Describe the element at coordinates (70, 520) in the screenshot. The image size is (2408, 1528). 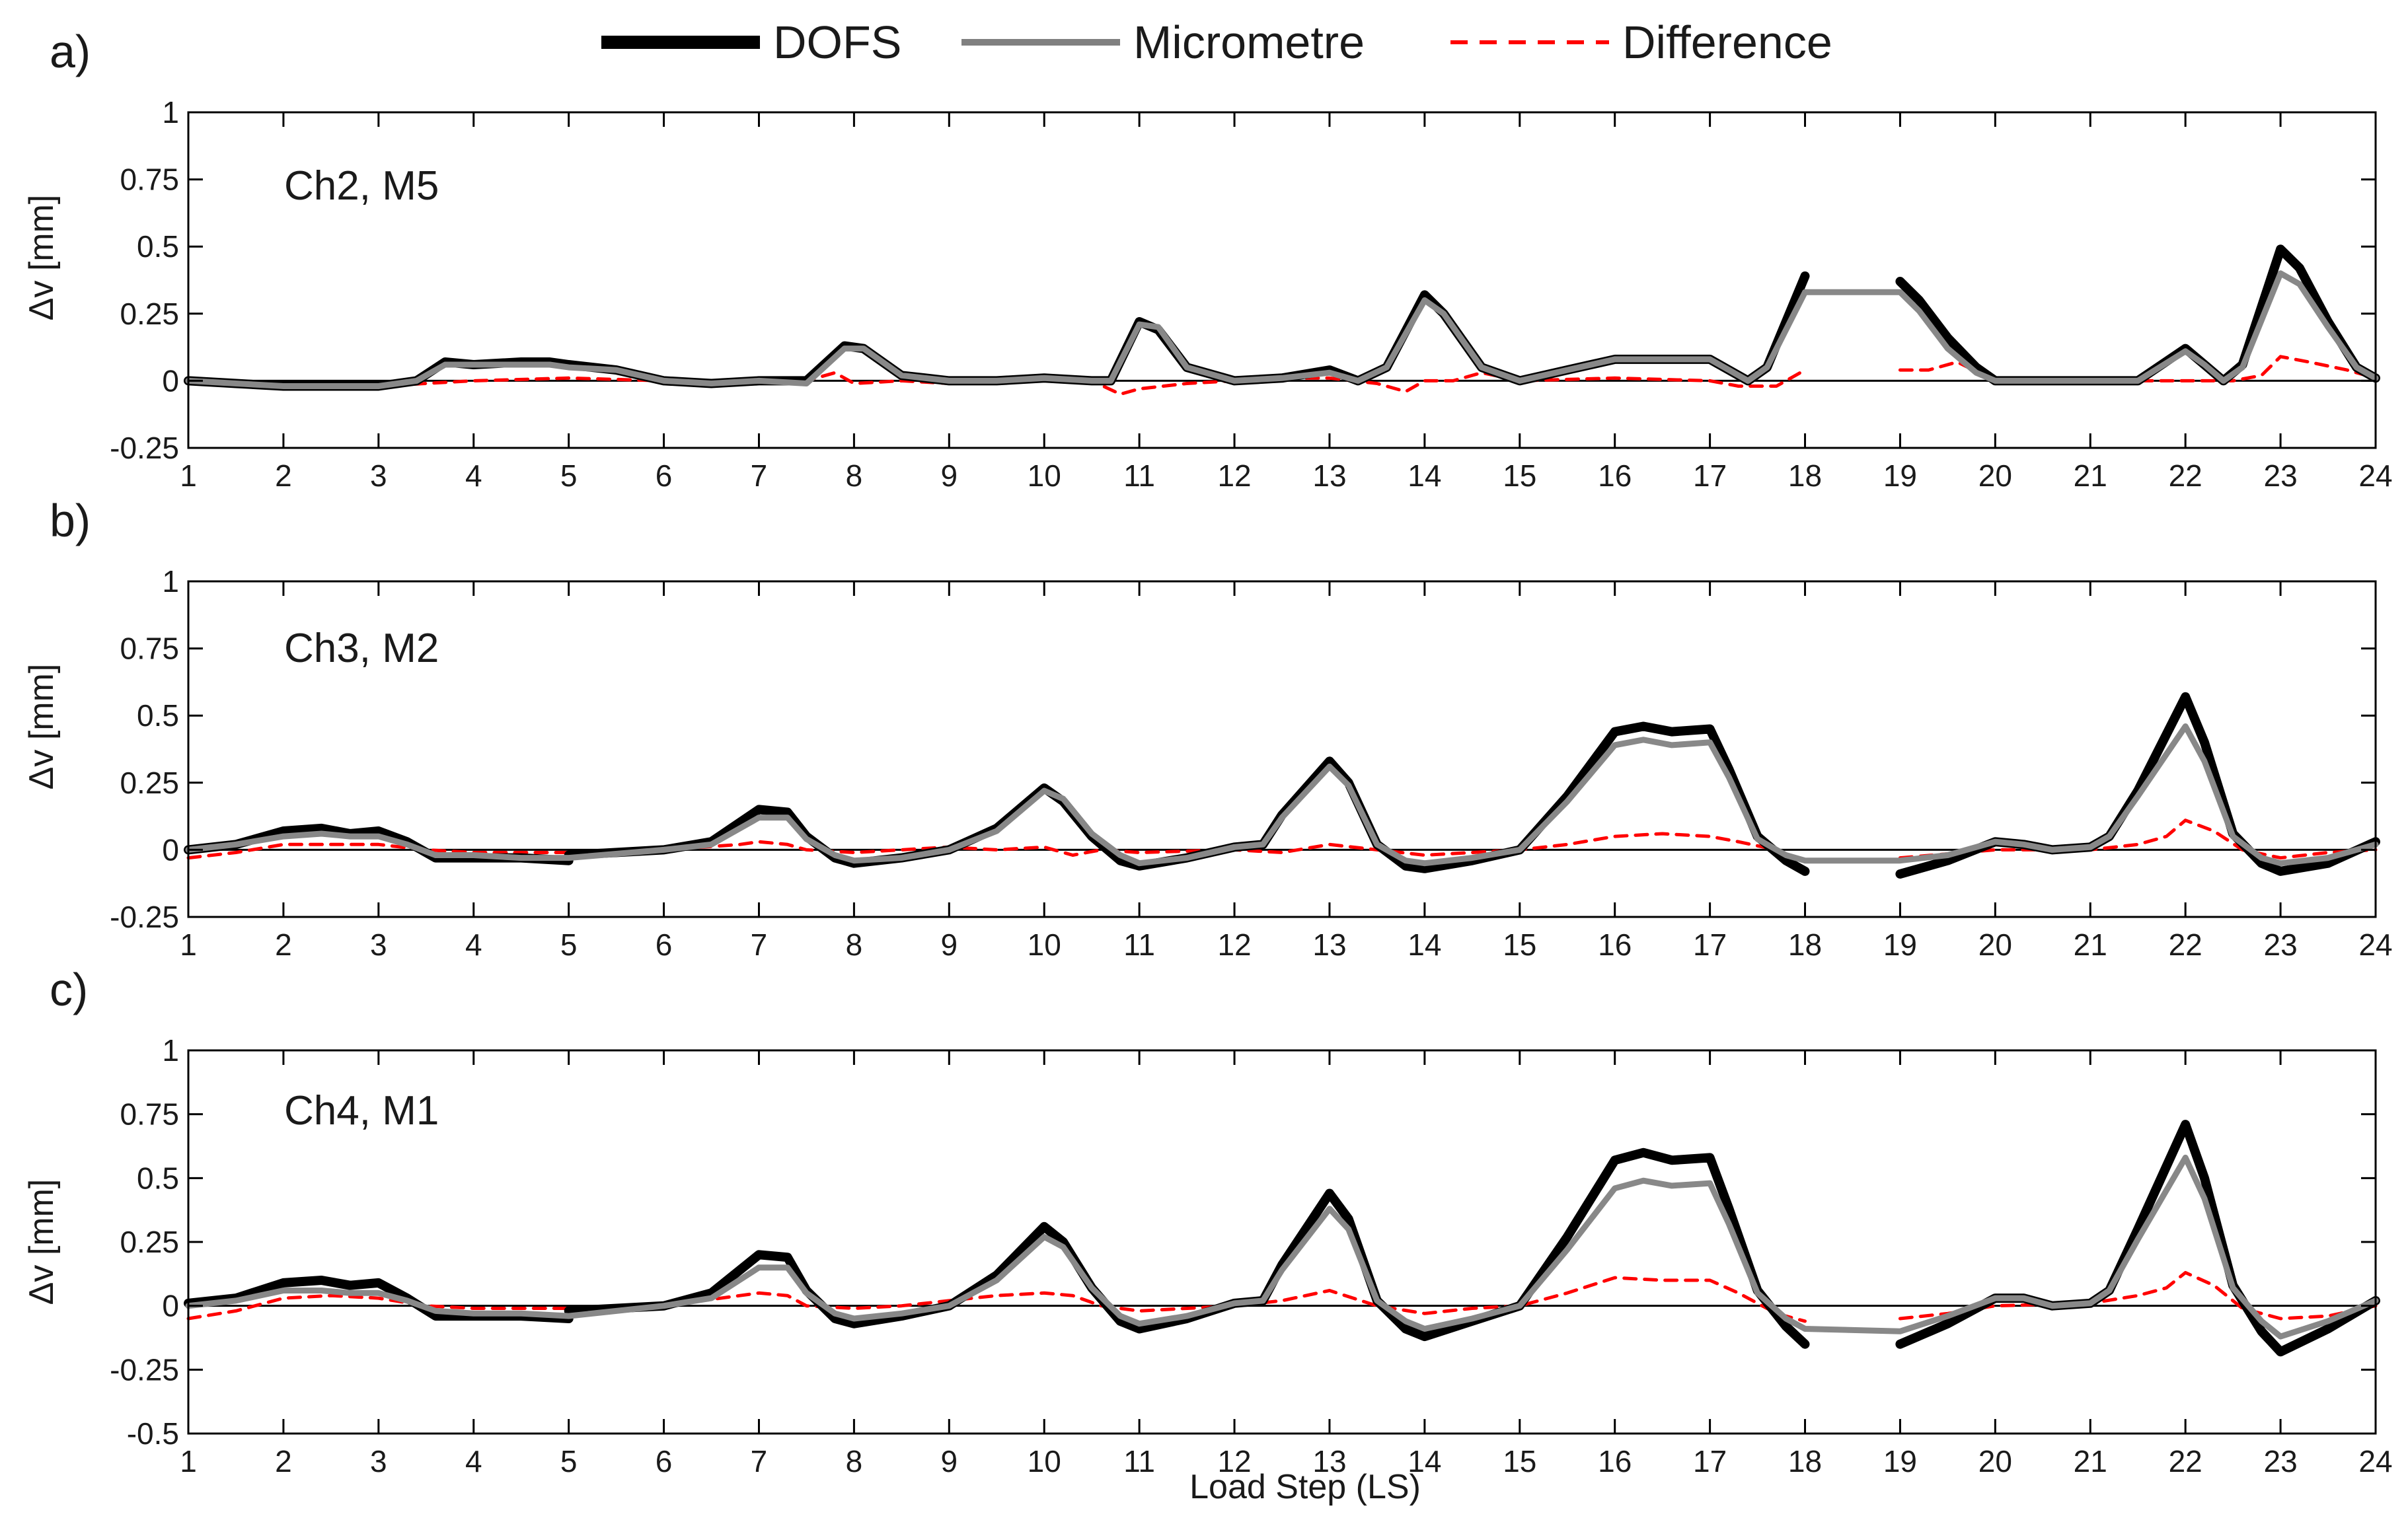
I see `panel-letter: b)` at that location.